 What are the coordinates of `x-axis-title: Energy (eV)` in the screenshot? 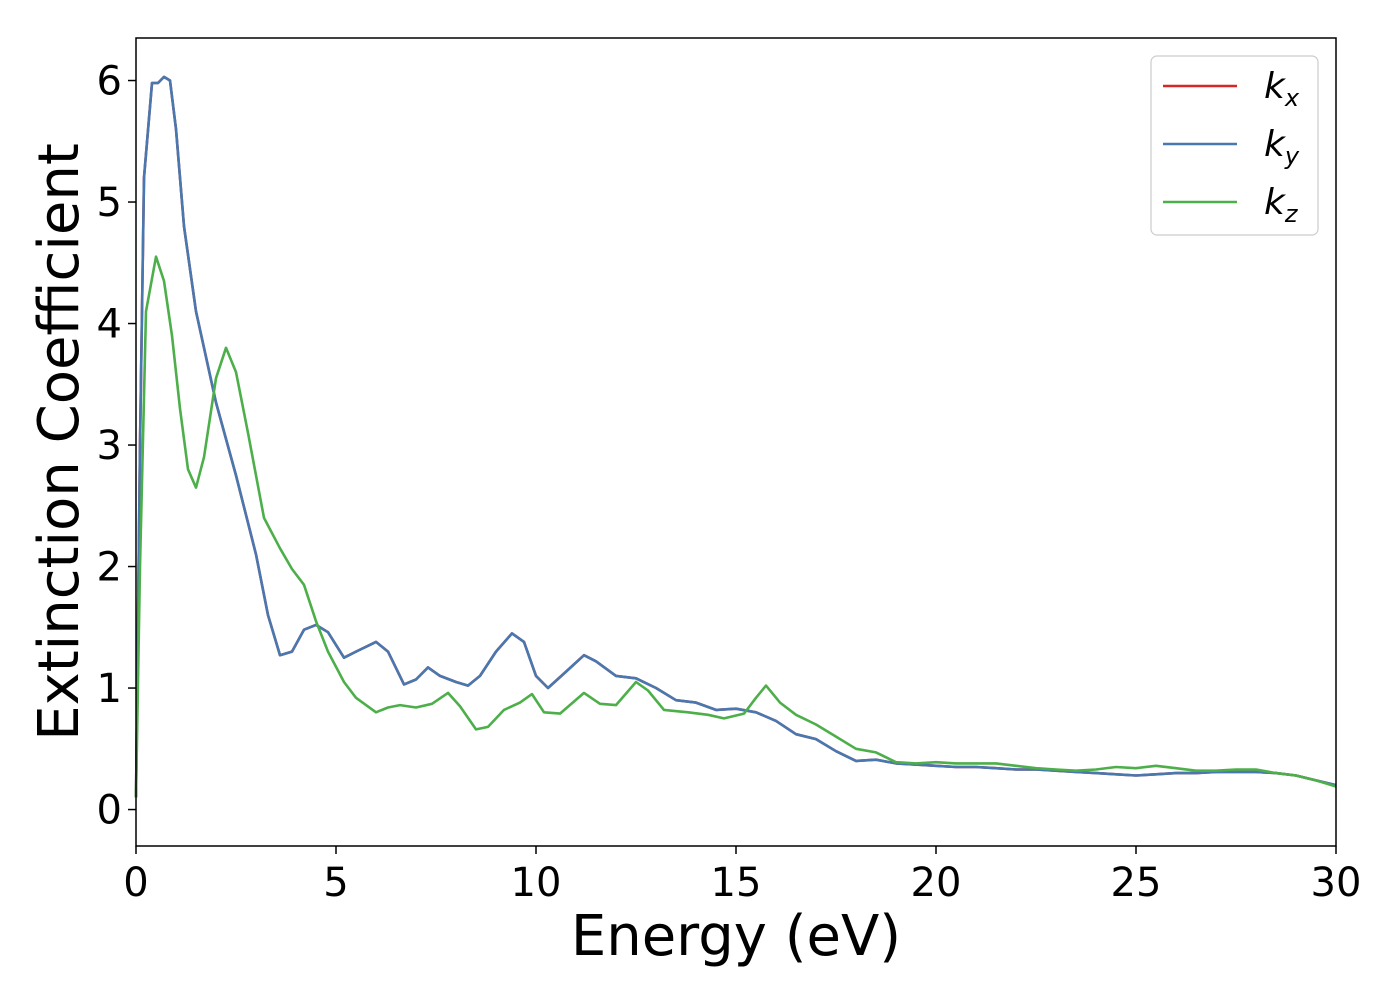 It's located at (736, 936).